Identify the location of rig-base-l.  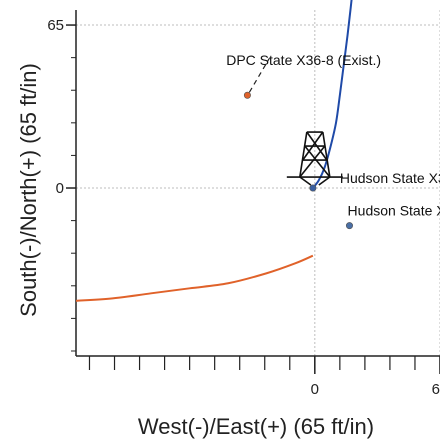
(305, 181).